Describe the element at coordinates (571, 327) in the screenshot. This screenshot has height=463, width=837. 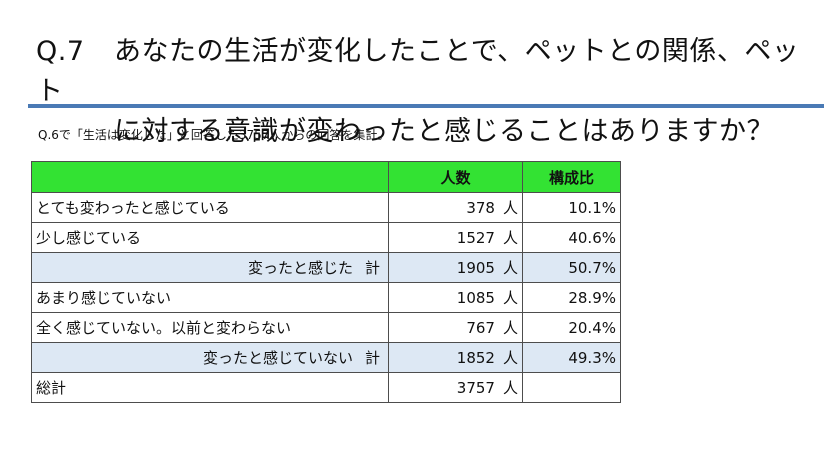
I see `row-ratio: 20.4%` at that location.